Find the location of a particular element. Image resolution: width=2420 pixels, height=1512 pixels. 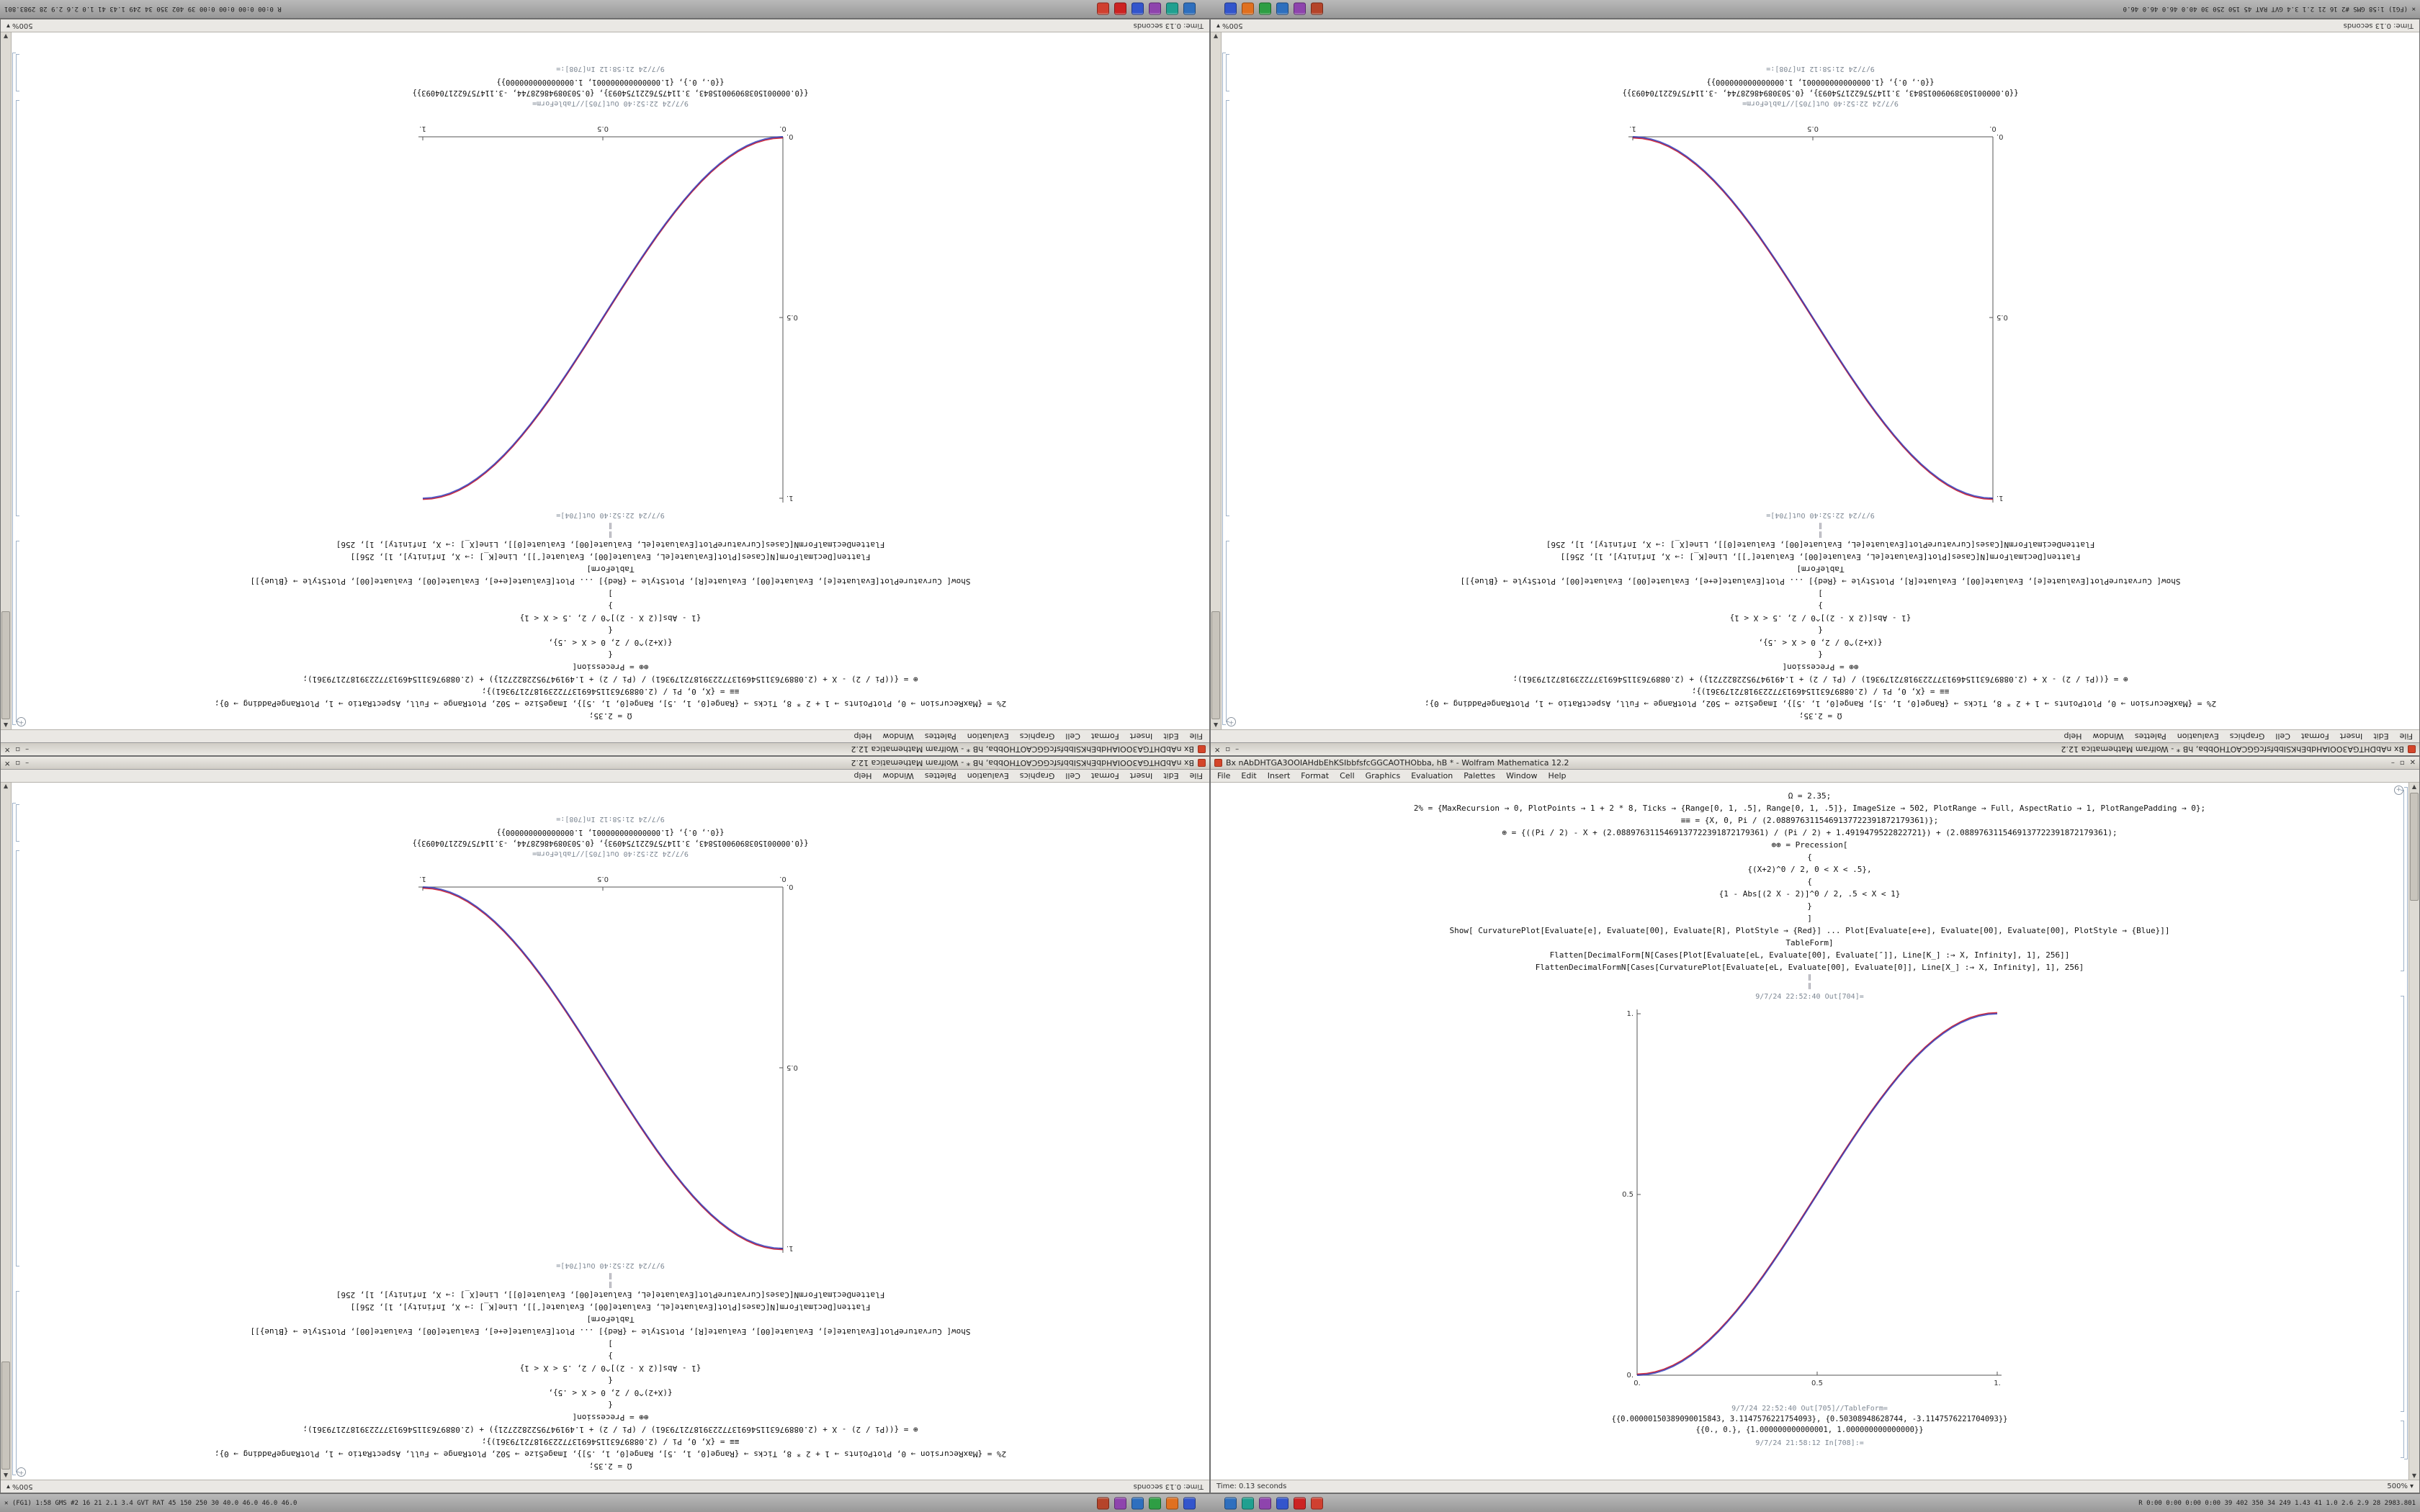

menu-item-file: File is located at coordinates (2406, 736).